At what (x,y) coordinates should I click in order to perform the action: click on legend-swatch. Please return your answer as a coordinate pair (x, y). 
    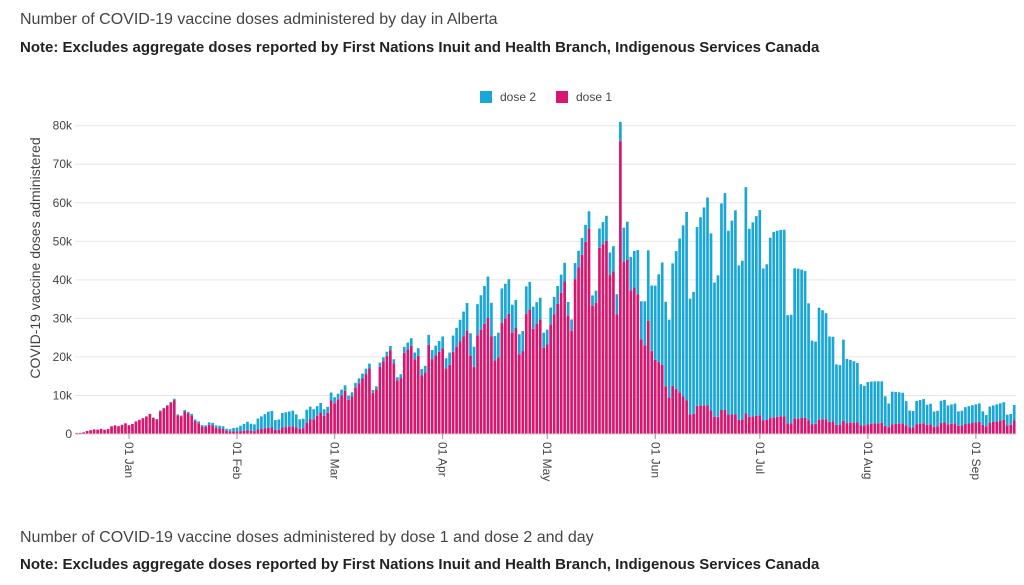
    Looking at the image, I should click on (486, 97).